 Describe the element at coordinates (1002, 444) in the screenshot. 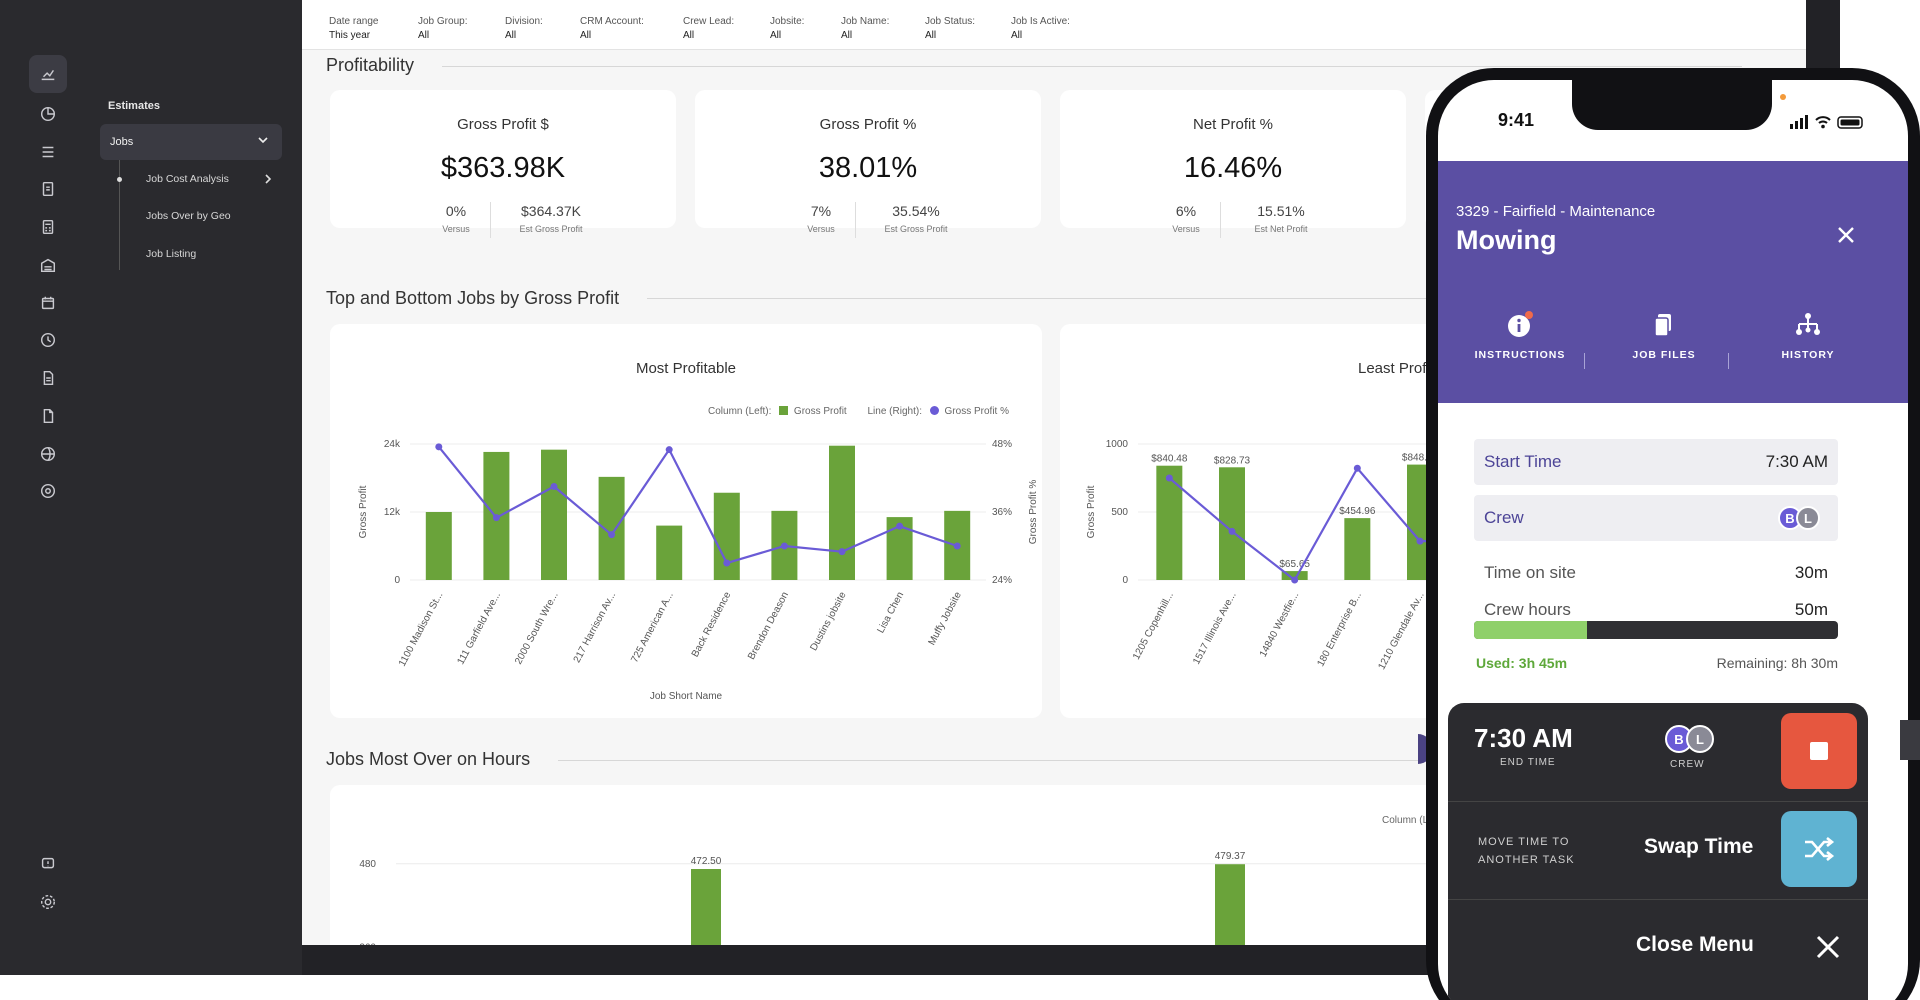

I see `y2-tick-label: 48%` at that location.